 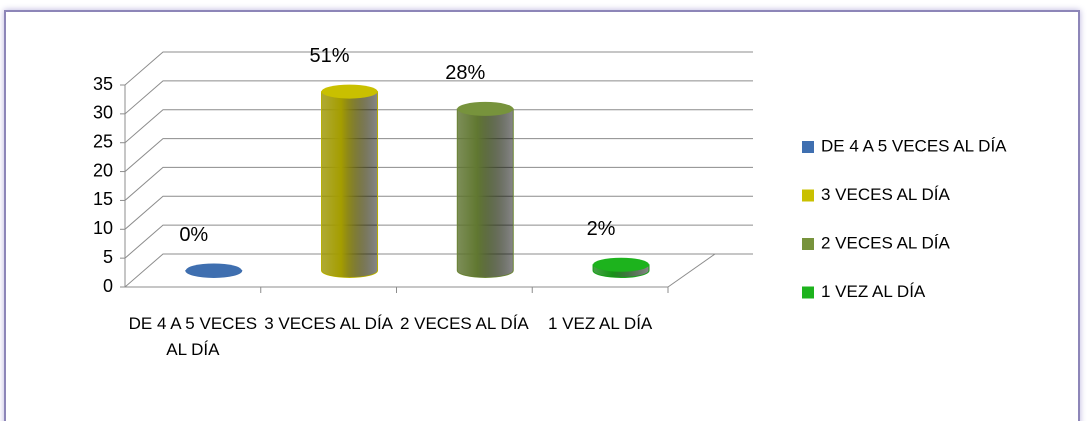 What do you see at coordinates (103, 199) in the screenshot?
I see `y-tick-label: 15` at bounding box center [103, 199].